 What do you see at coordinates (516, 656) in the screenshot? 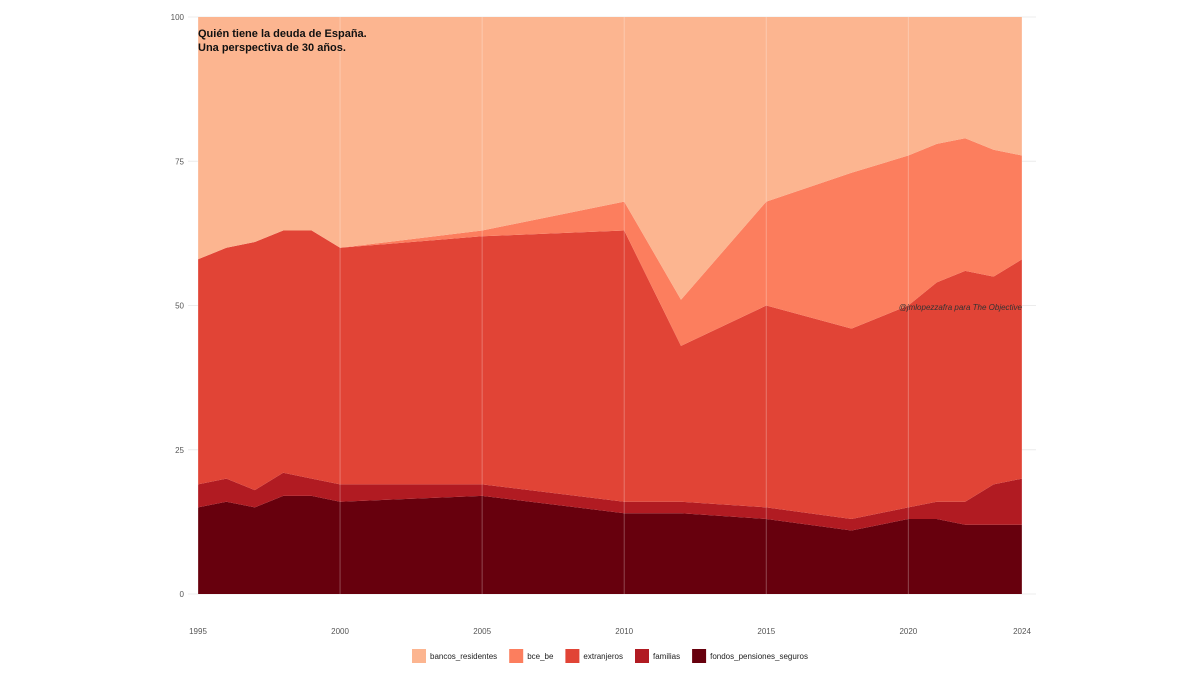
I see `legend-swatch-bce-be` at bounding box center [516, 656].